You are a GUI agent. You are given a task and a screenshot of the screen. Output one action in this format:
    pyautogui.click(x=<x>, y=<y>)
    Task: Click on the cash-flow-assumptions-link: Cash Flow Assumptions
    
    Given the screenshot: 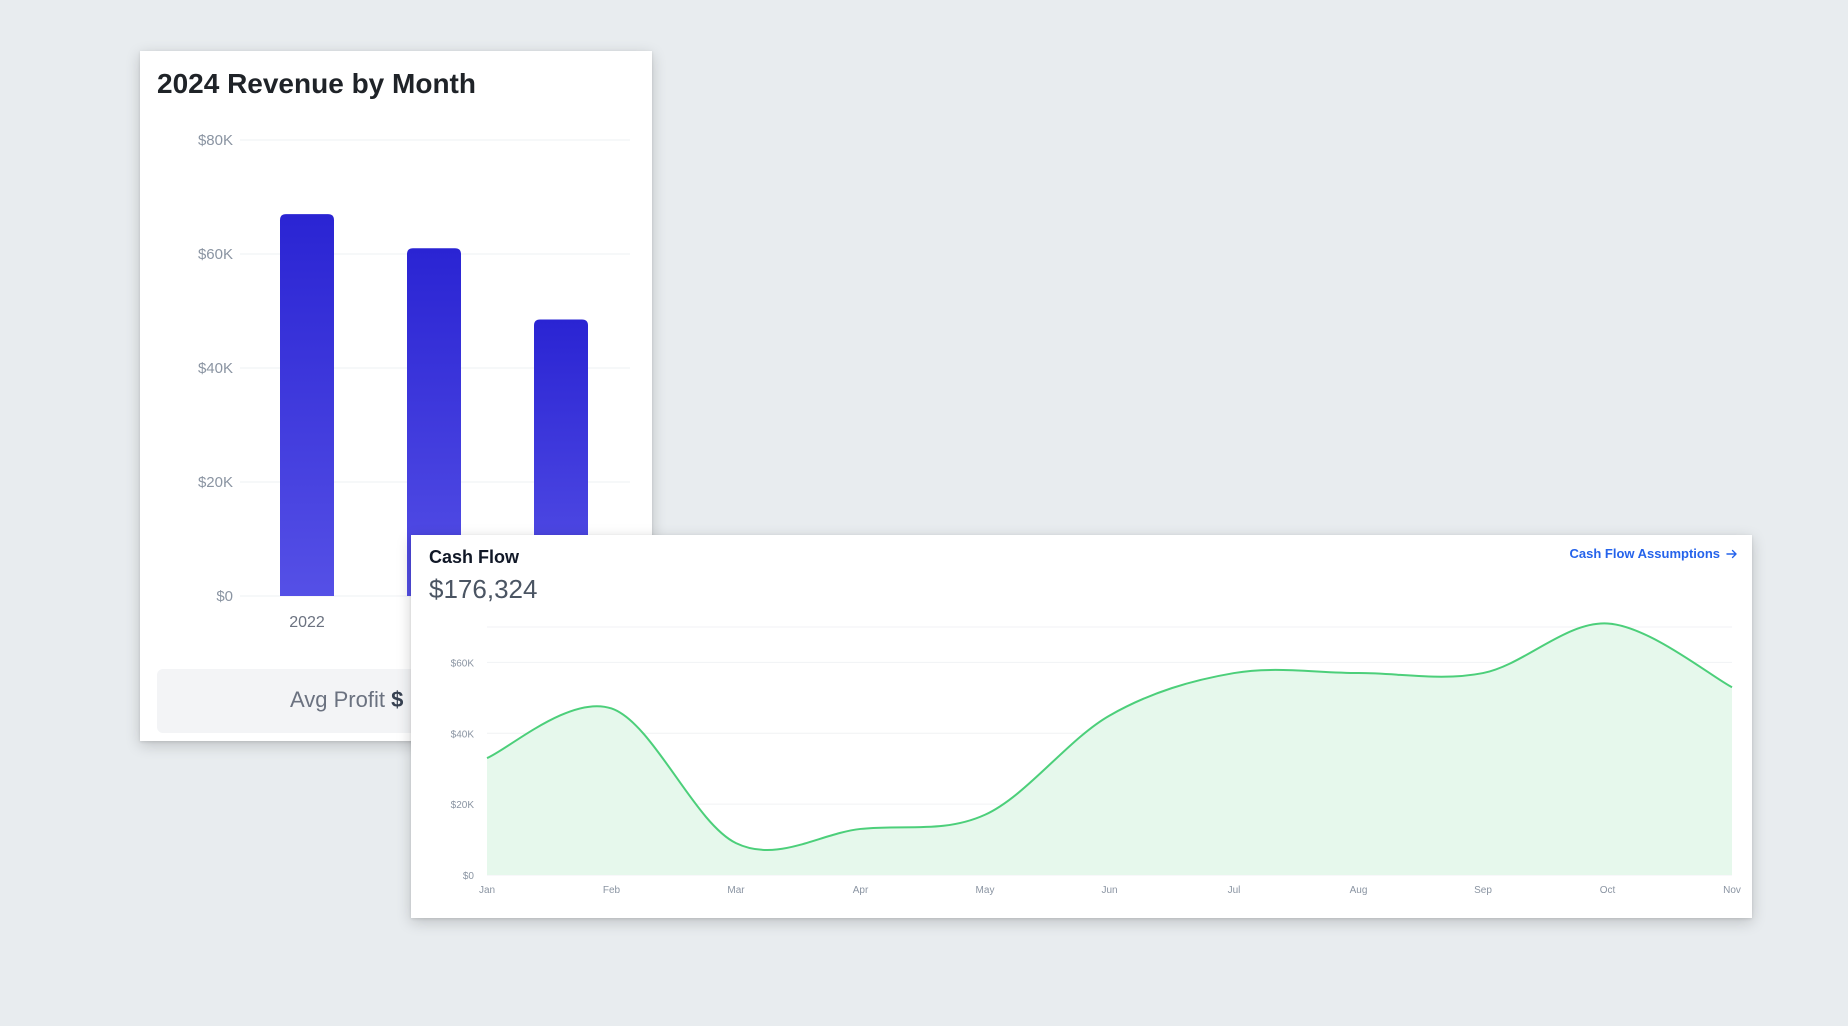 What is the action you would take?
    pyautogui.click(x=1654, y=553)
    